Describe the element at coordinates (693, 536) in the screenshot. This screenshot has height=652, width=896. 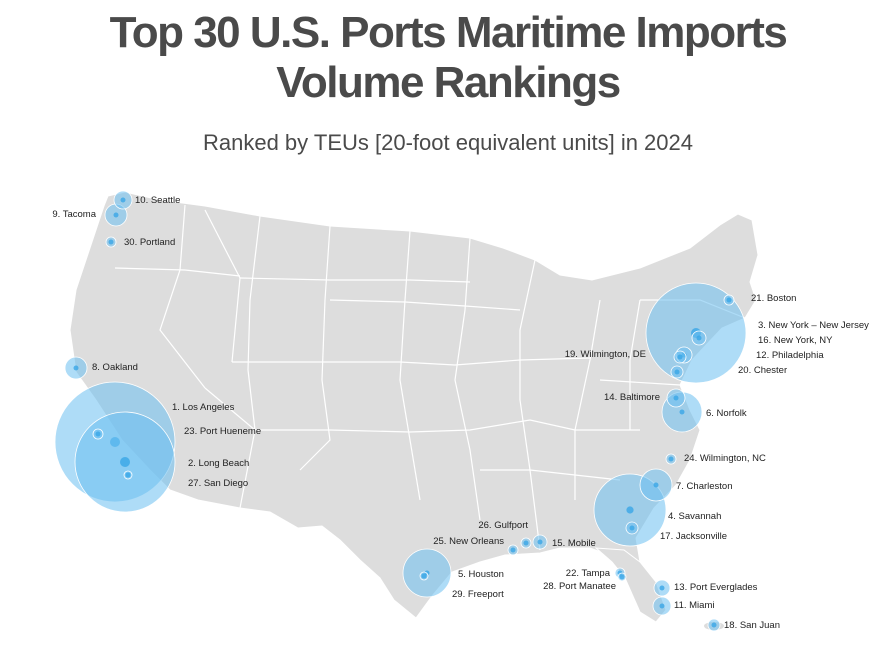
I see `port-label-17: 17. Jacksonville` at that location.